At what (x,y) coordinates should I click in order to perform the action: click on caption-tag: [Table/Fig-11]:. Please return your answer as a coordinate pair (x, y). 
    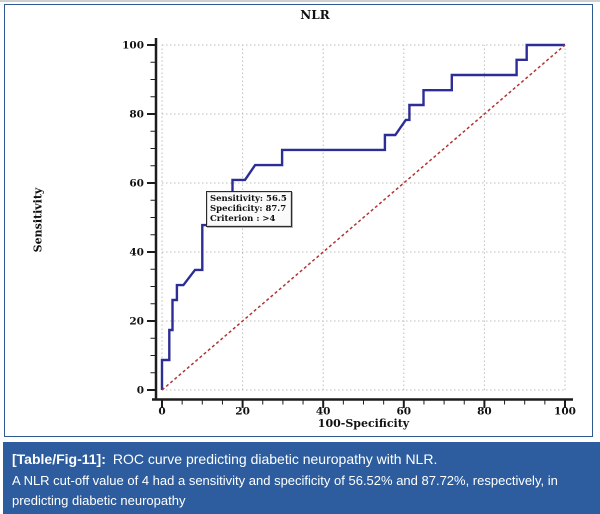
    Looking at the image, I should click on (59, 459).